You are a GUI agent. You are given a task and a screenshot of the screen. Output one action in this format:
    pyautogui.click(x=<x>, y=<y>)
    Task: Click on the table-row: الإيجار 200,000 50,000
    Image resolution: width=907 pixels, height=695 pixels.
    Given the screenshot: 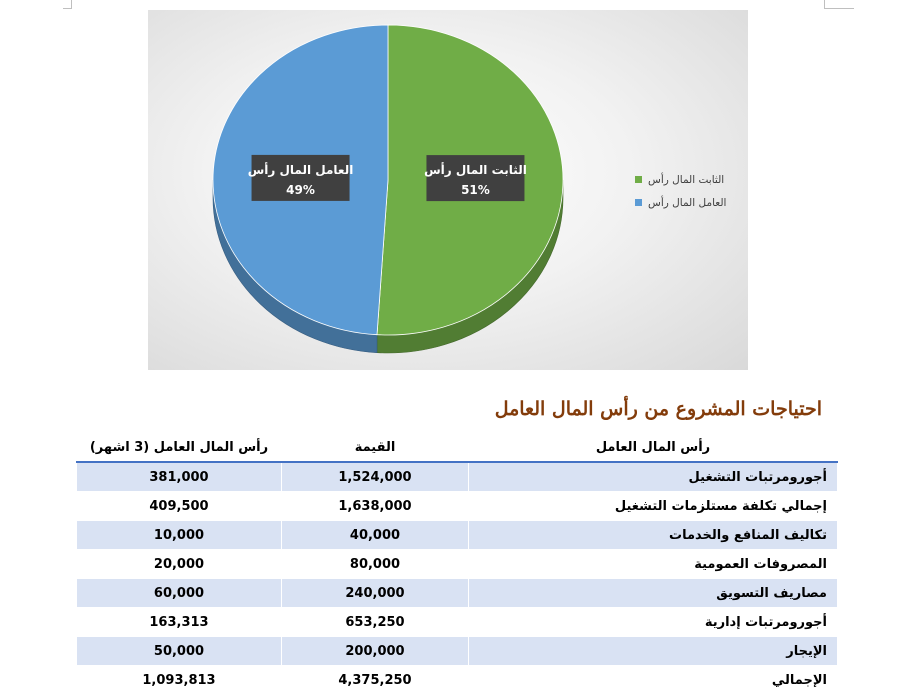 What is the action you would take?
    pyautogui.click(x=457, y=651)
    